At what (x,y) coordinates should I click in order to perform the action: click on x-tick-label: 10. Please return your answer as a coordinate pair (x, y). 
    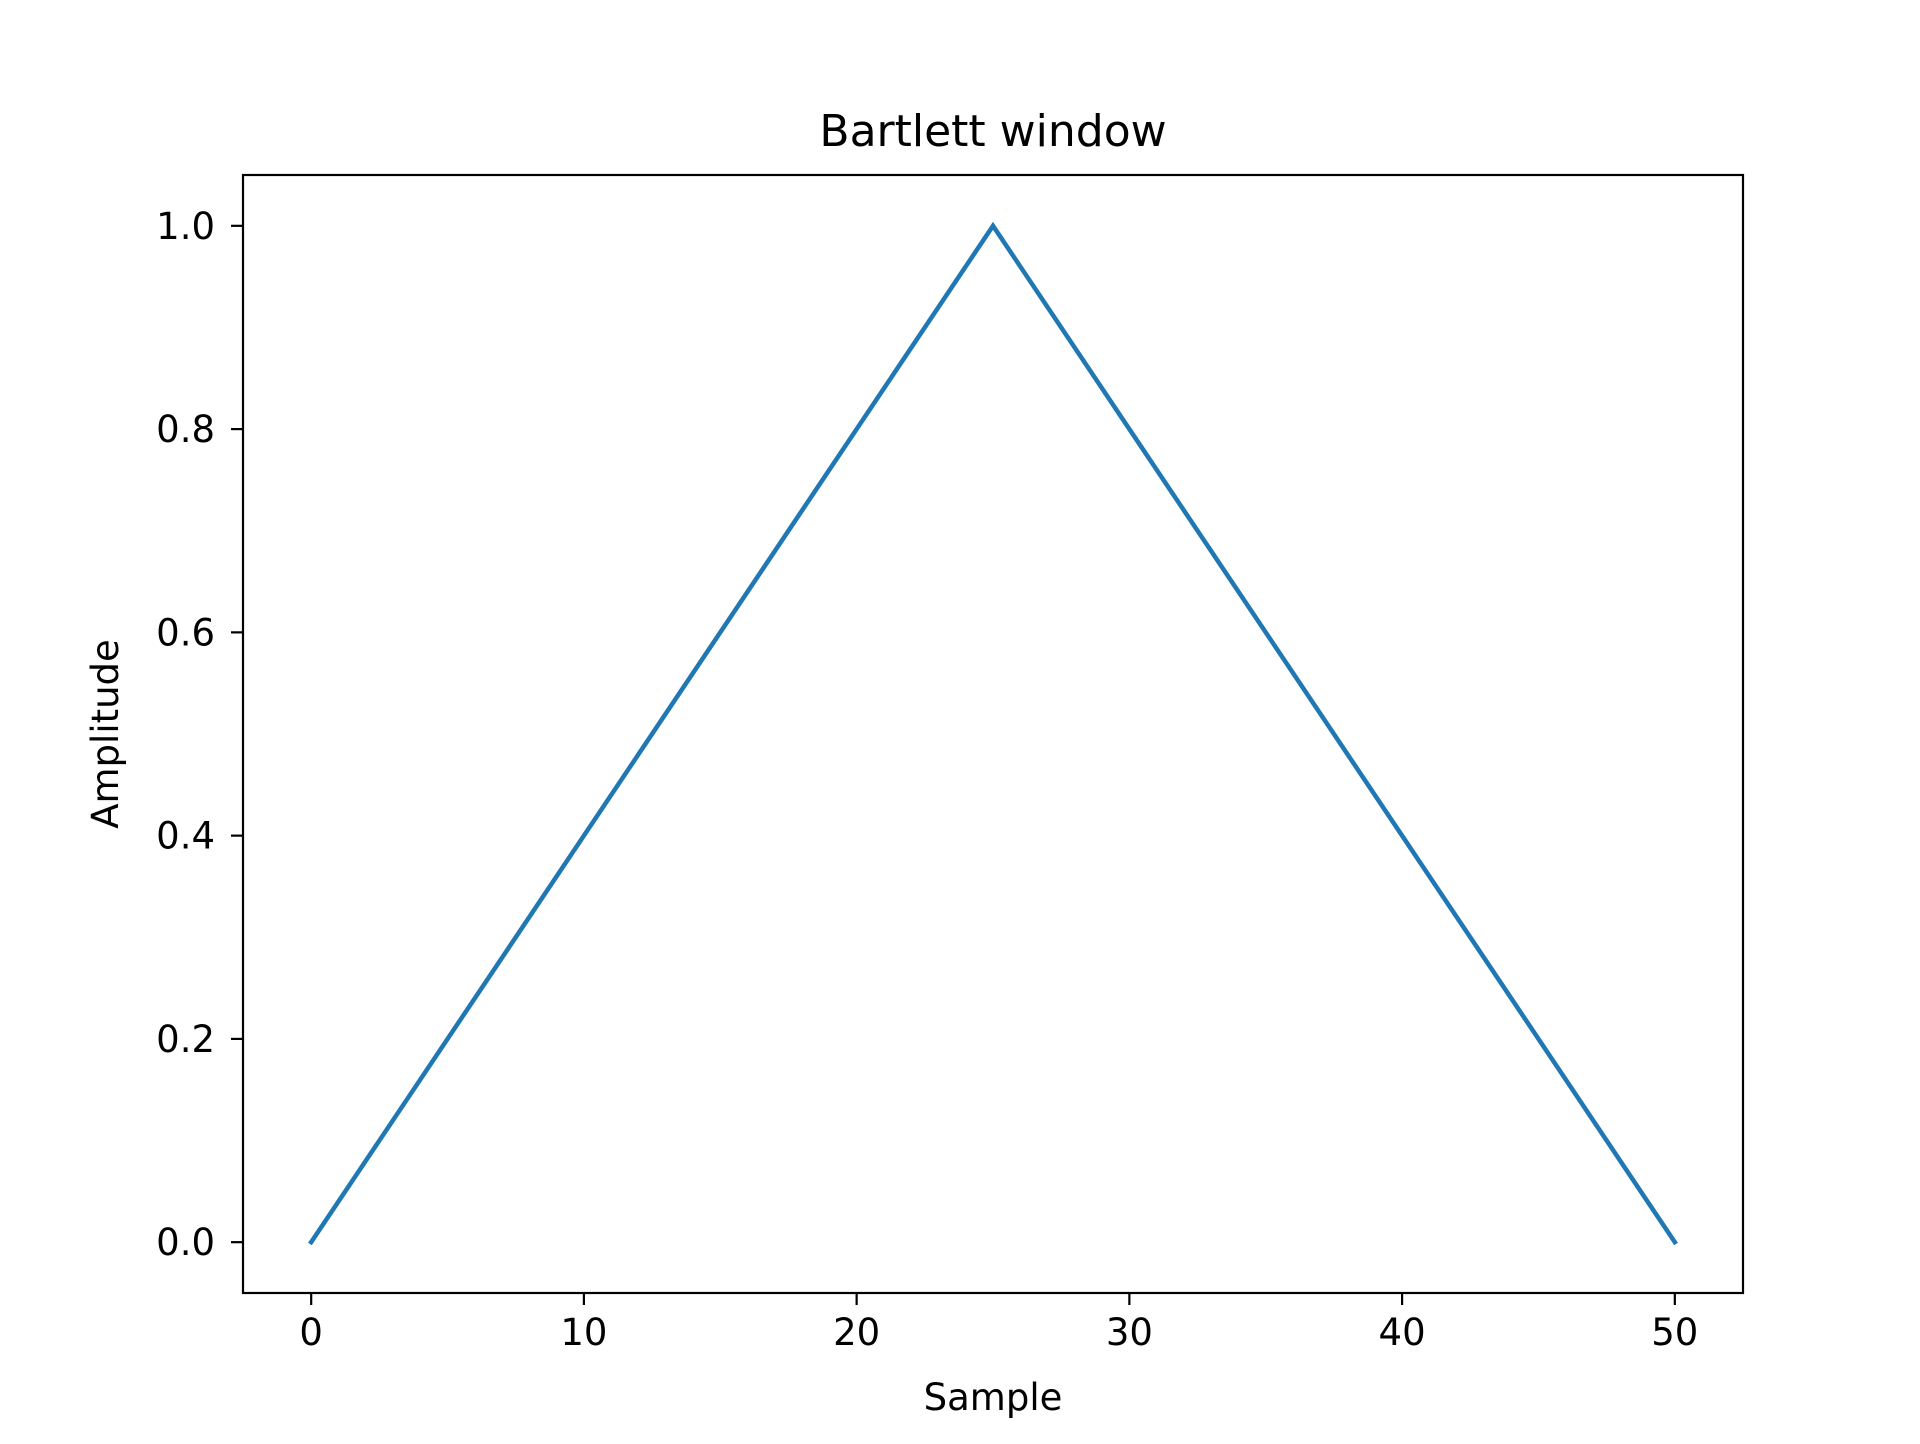
    Looking at the image, I should click on (583, 1332).